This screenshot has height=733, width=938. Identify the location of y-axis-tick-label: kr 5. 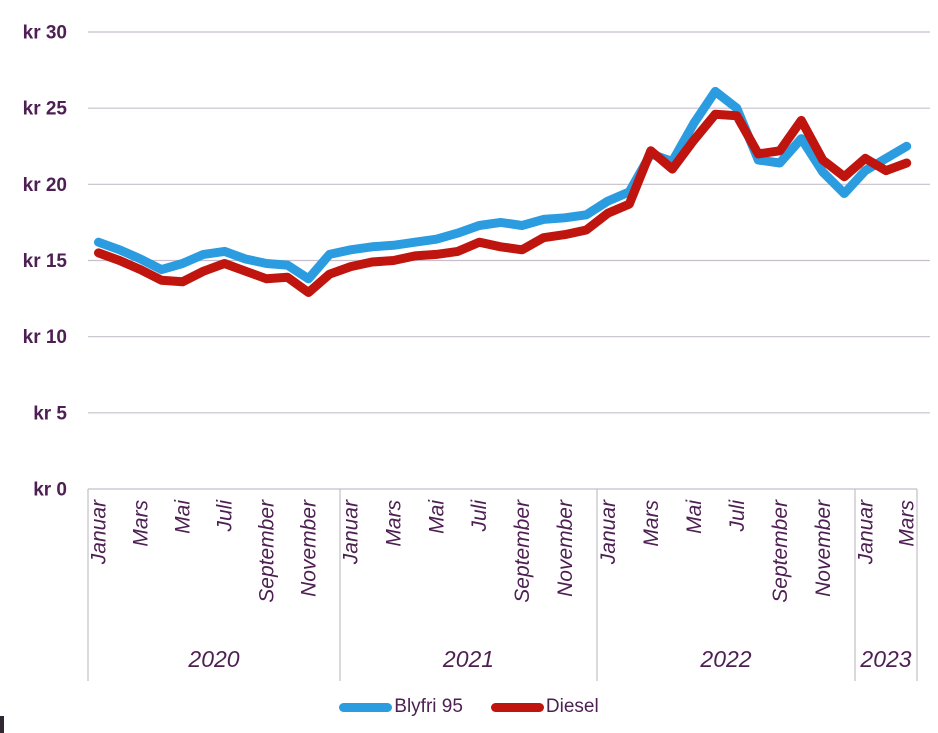
(50, 413).